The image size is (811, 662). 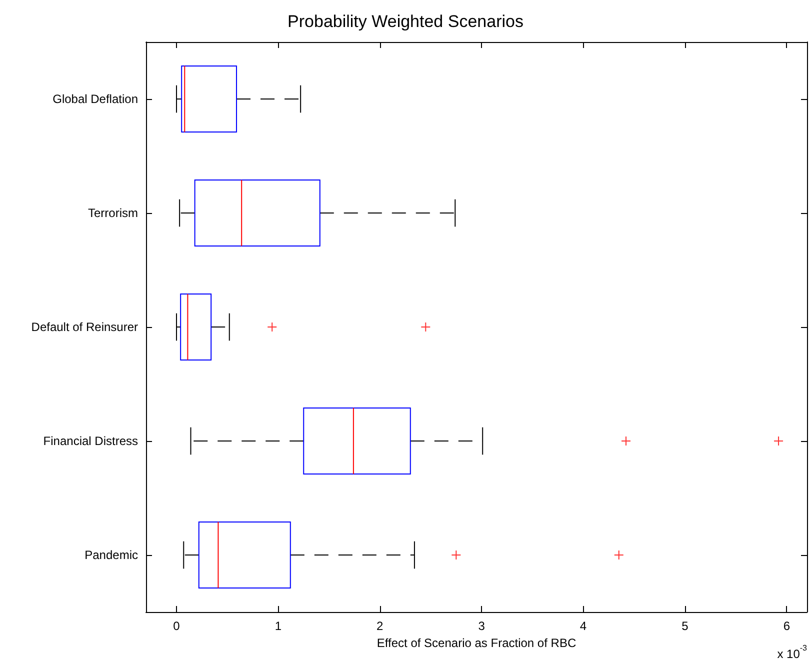 I want to click on y-tick-label: Default of Reinsurer, so click(x=84, y=327).